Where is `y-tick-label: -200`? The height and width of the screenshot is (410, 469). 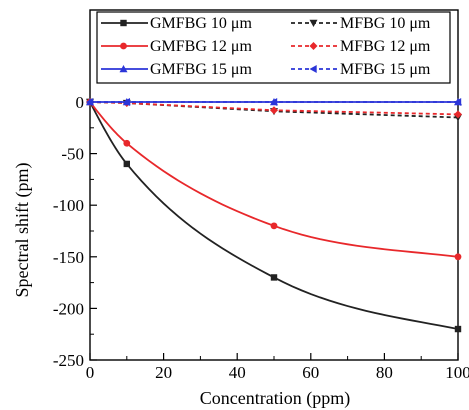
y-tick-label: -200 is located at coordinates (68, 308).